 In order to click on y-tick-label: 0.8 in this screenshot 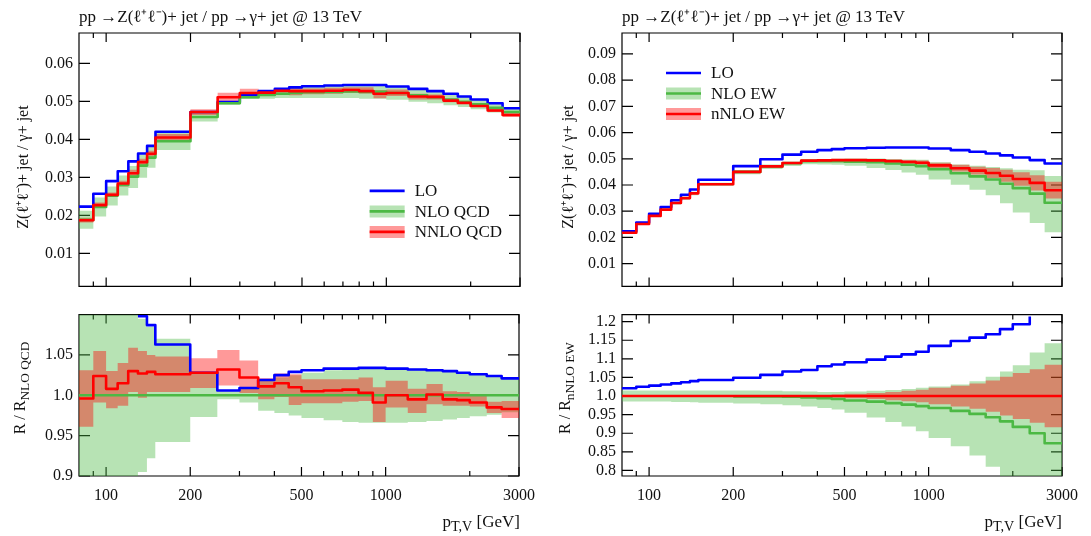, I will do `click(606, 469)`.